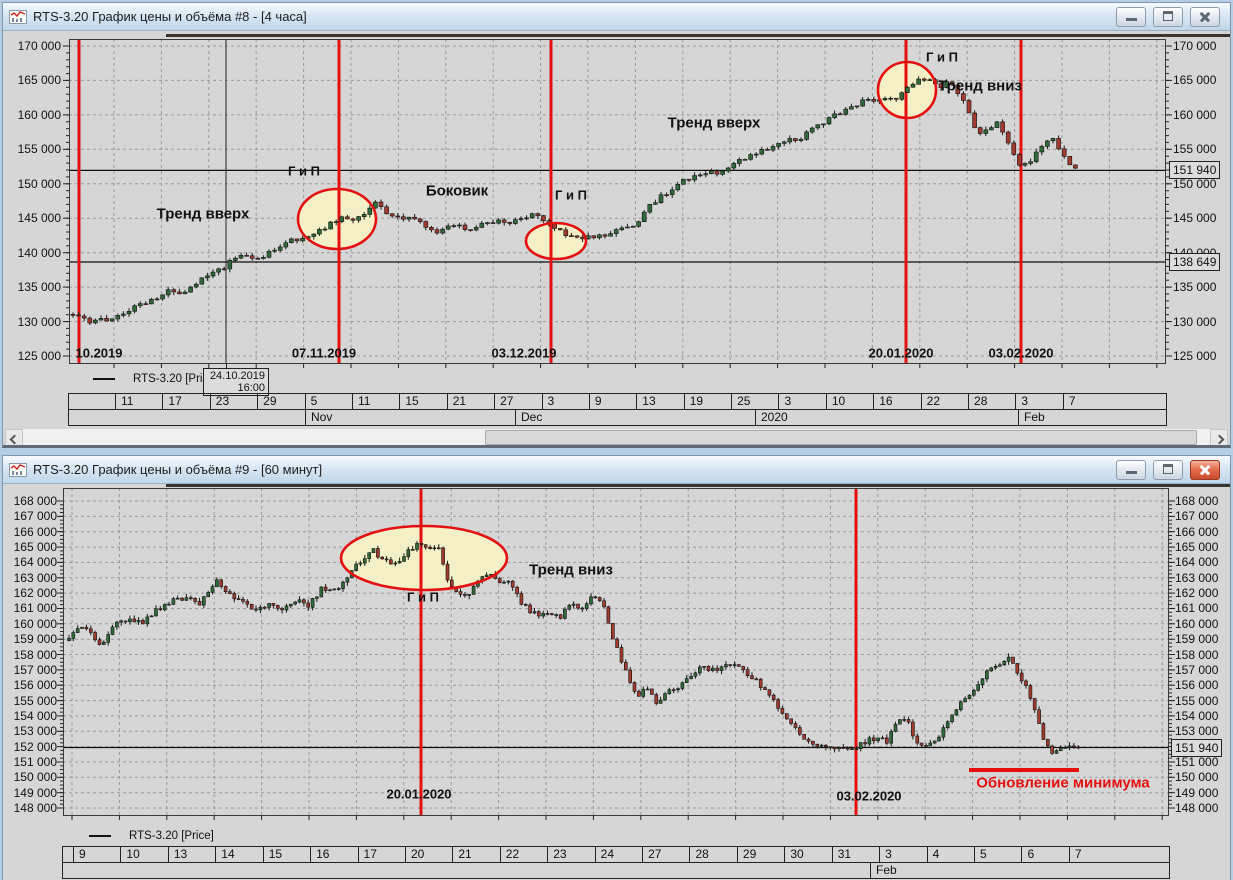  Describe the element at coordinates (807, 854) in the screenshot. I see `date-cell: 30` at that location.